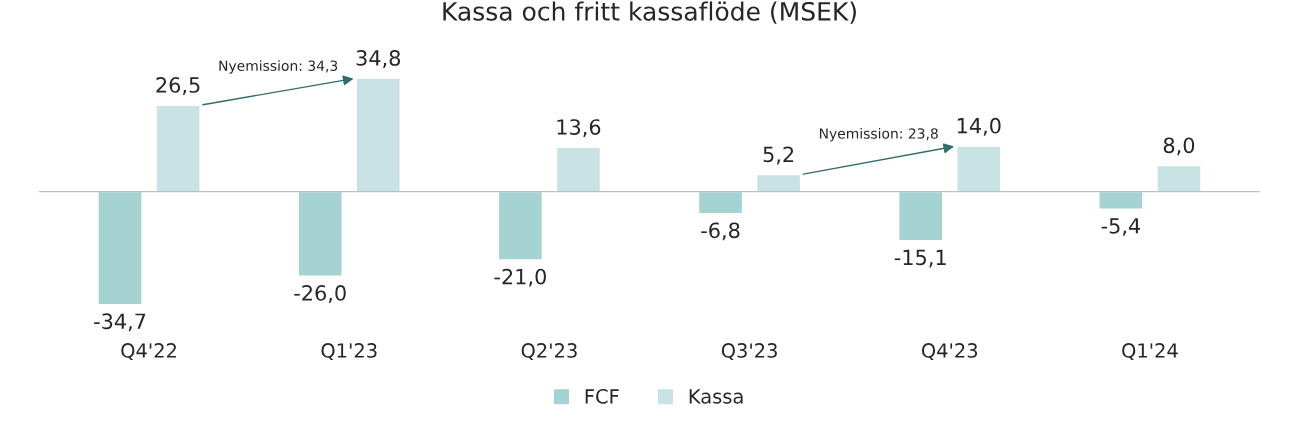 This screenshot has height=425, width=1299. Describe the element at coordinates (520, 277) in the screenshot. I see `data-label: -21,0` at that location.